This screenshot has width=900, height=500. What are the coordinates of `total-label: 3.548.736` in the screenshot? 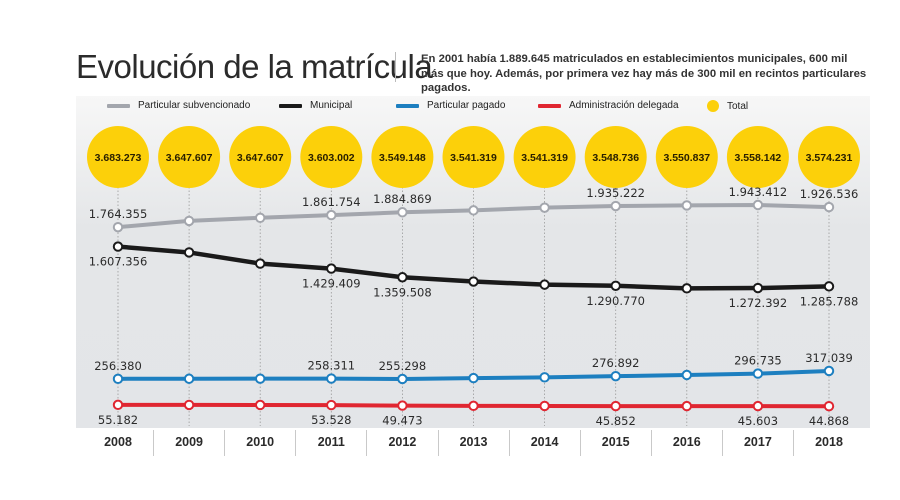 It's located at (615, 158).